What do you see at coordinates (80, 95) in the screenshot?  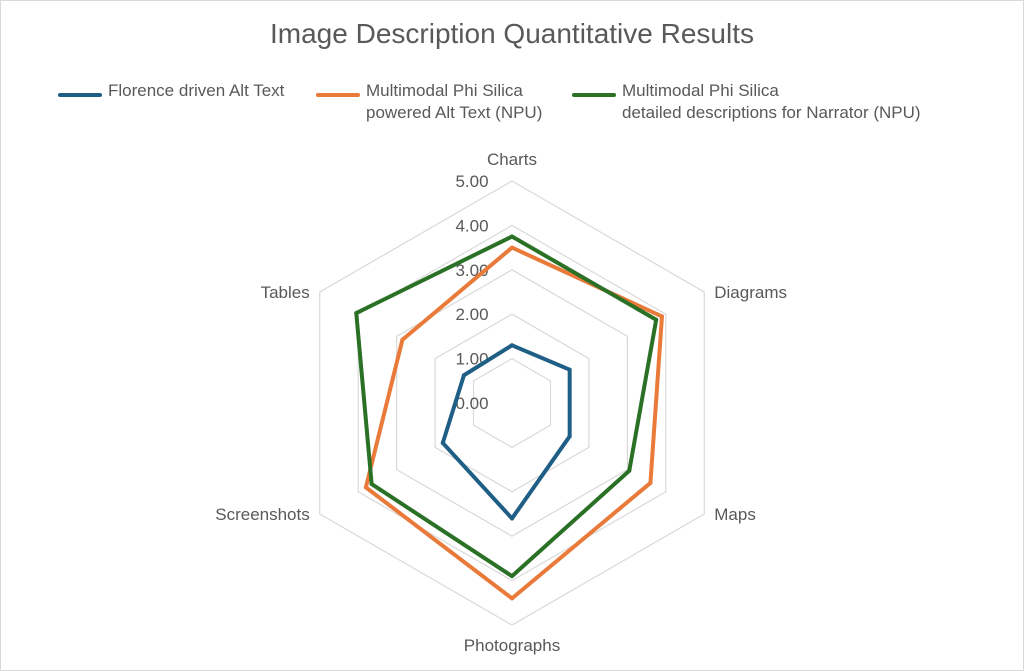 I see `legend-swatch-florence` at bounding box center [80, 95].